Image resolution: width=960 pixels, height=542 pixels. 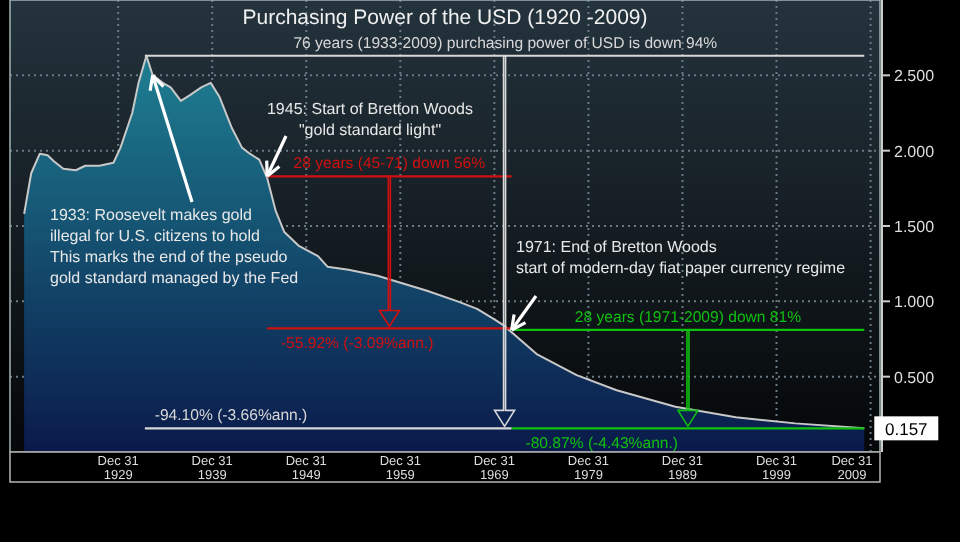 I want to click on data-label: 0.157, so click(x=907, y=429).